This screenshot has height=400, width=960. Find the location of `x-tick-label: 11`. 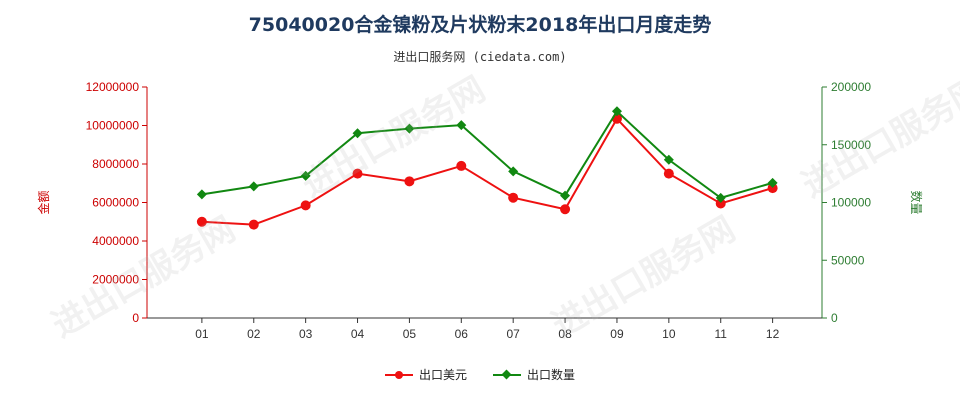

x-tick-label: 11 is located at coordinates (720, 334).